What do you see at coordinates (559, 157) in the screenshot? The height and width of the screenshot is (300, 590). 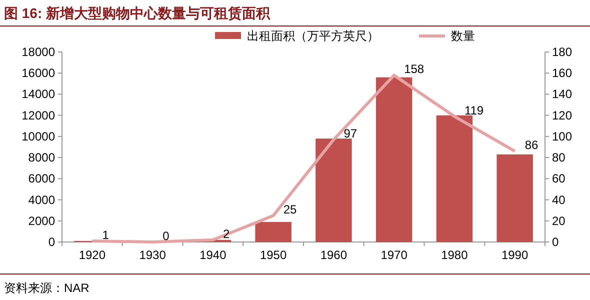 I see `y2-tick-label: 80` at bounding box center [559, 157].